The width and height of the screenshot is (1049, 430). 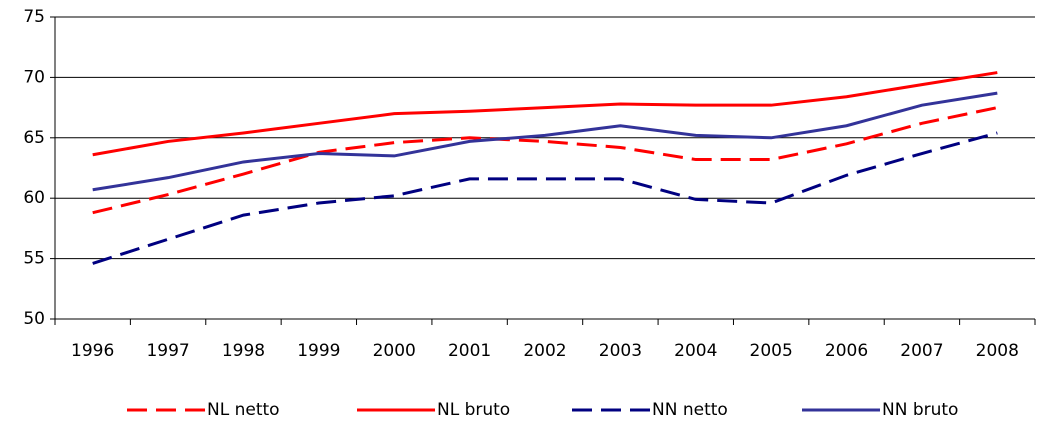 I want to click on x-tick-label: 1998, so click(x=243, y=351).